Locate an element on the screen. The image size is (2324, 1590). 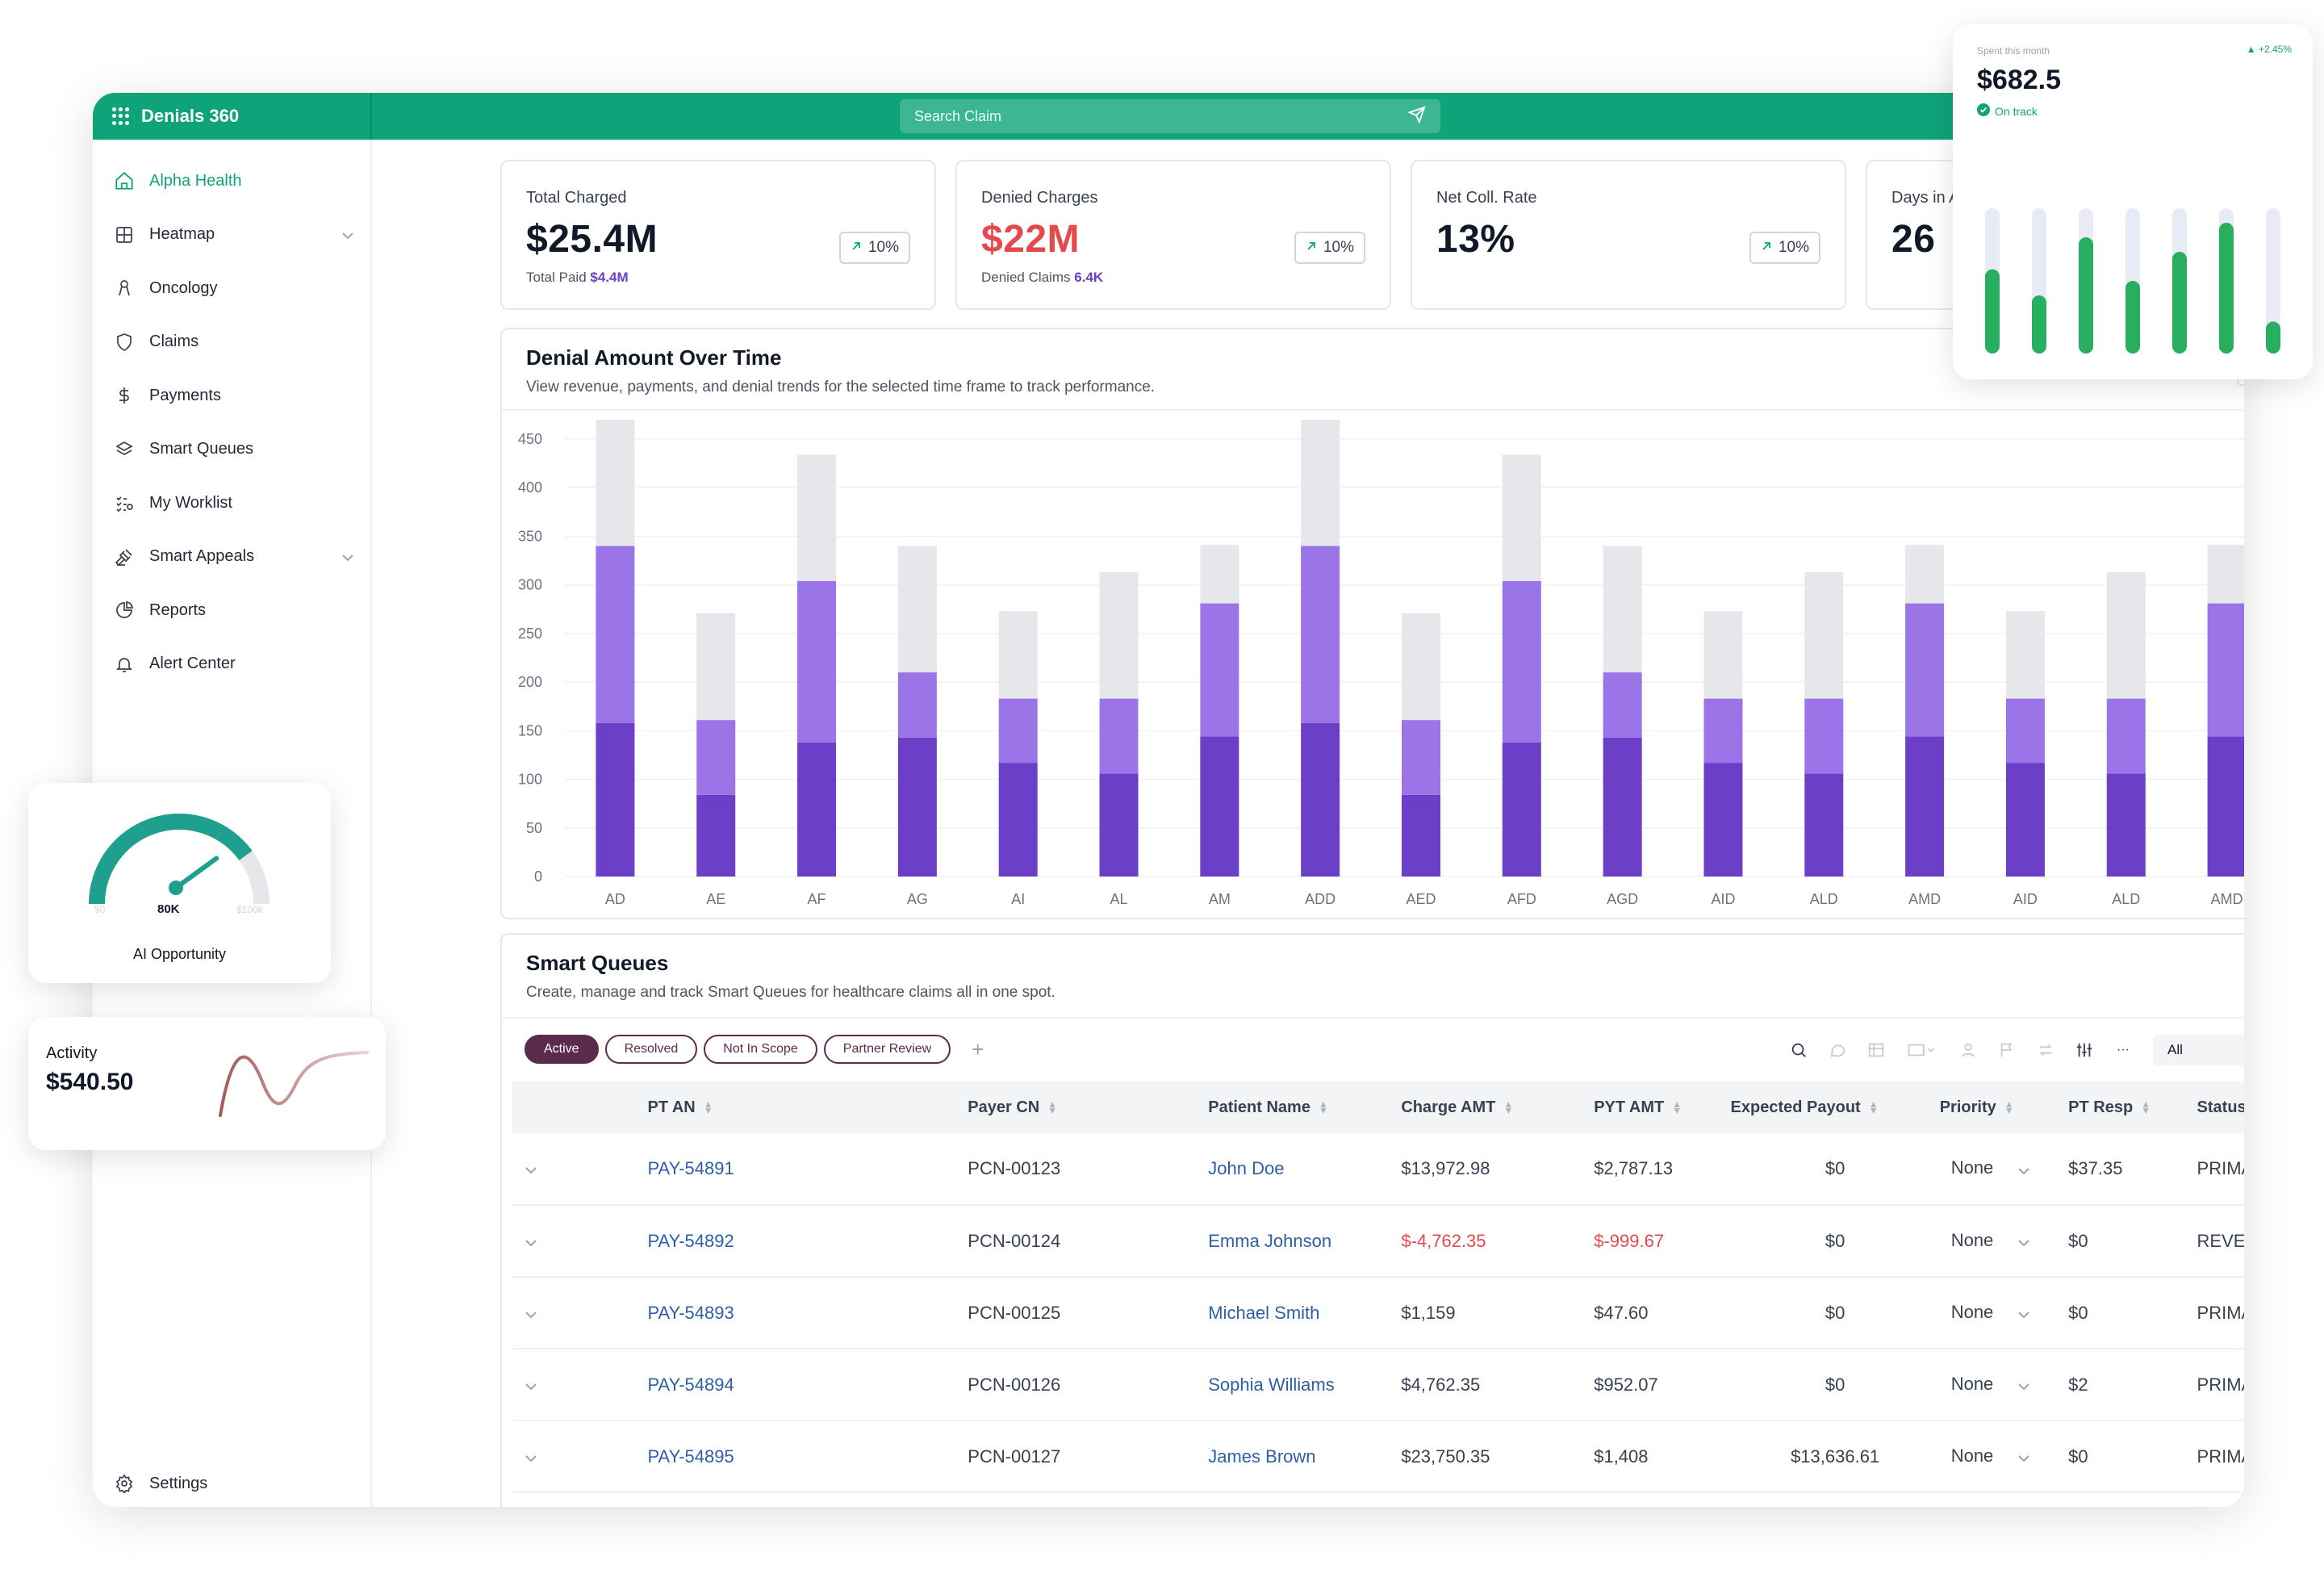
bar-segment-af-s2 is located at coordinates (817, 661).